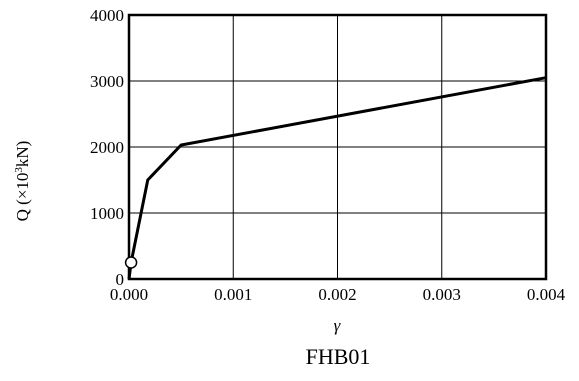 This screenshot has height=381, width=579. I want to click on y-axis-title-sup: 3, so click(19, 170).